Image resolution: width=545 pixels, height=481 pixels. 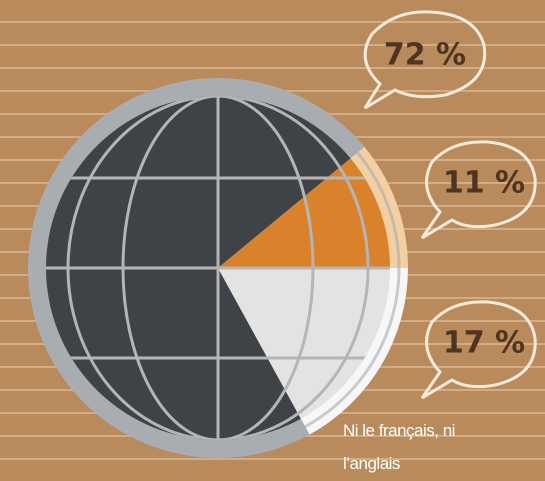 What do you see at coordinates (399, 447) in the screenshot?
I see `category-label: Ni le français, ni l’anglais` at bounding box center [399, 447].